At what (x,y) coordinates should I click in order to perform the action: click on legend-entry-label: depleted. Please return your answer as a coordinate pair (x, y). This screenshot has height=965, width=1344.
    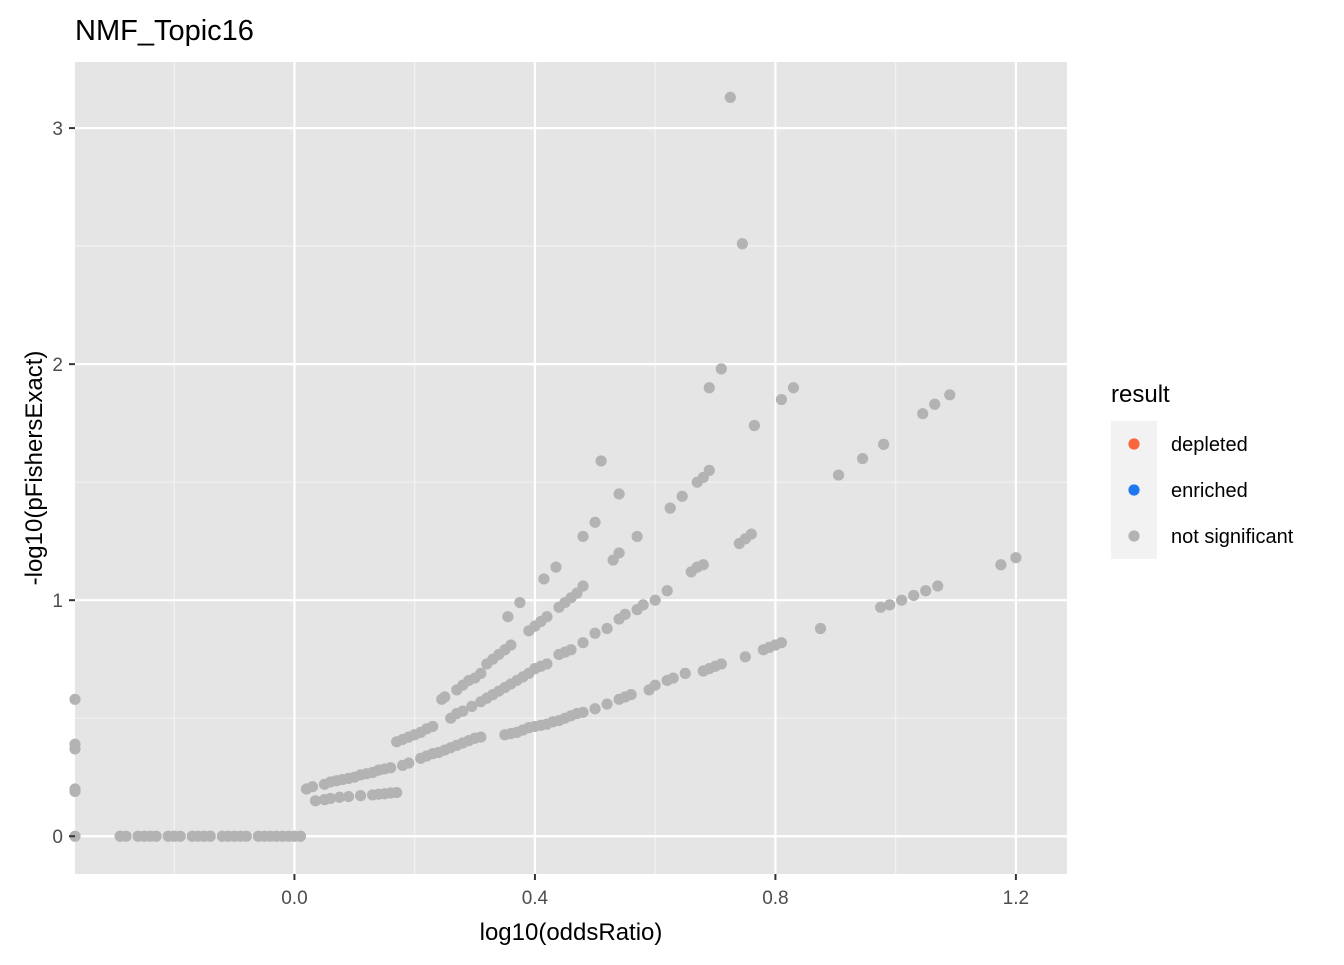
    Looking at the image, I should click on (1209, 445).